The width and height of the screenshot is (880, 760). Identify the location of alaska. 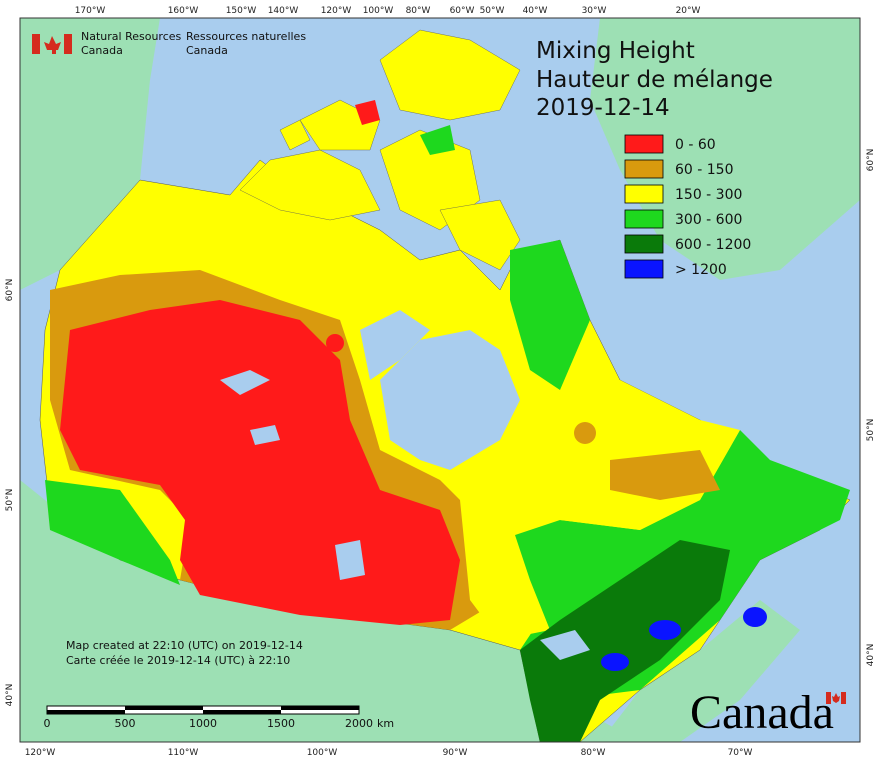
(90, 154).